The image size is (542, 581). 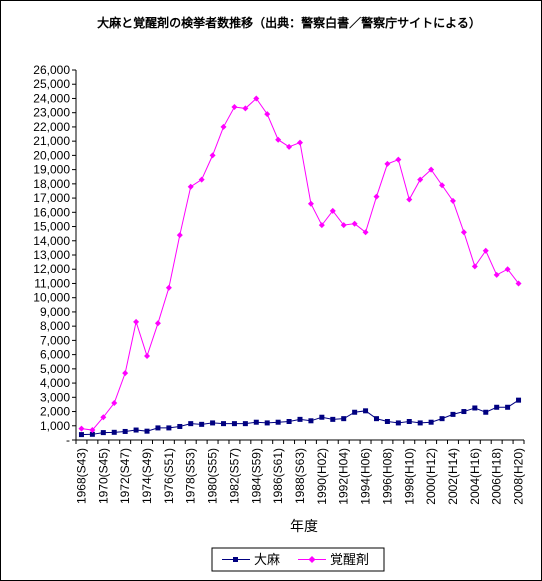 What do you see at coordinates (55, 383) in the screenshot?
I see `y-tick-label: 4,000` at bounding box center [55, 383].